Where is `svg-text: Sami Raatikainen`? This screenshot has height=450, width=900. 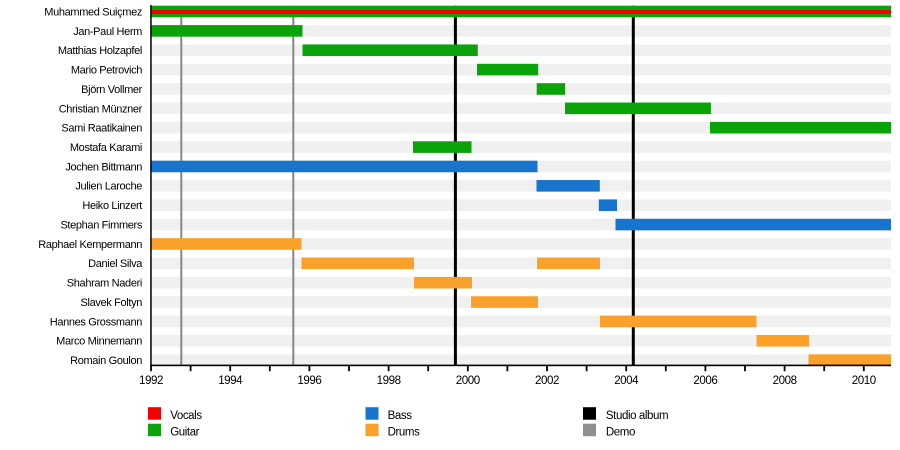 svg-text: Sami Raatikainen is located at coordinates (101, 129).